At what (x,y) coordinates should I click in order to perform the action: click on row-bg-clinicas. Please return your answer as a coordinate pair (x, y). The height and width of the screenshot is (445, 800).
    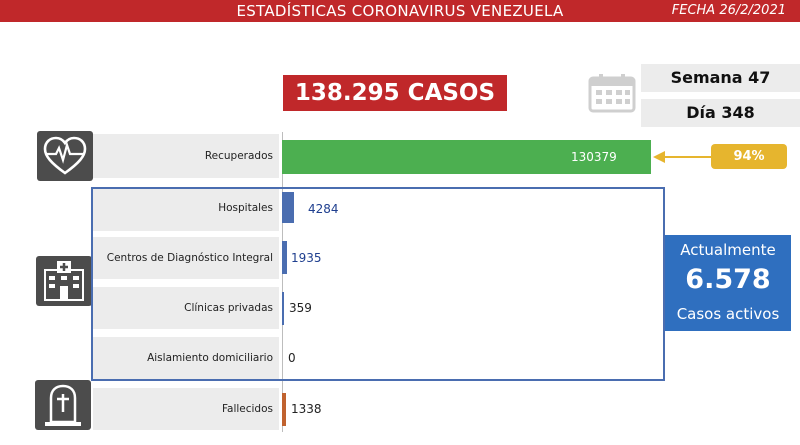
    Looking at the image, I should click on (186, 308).